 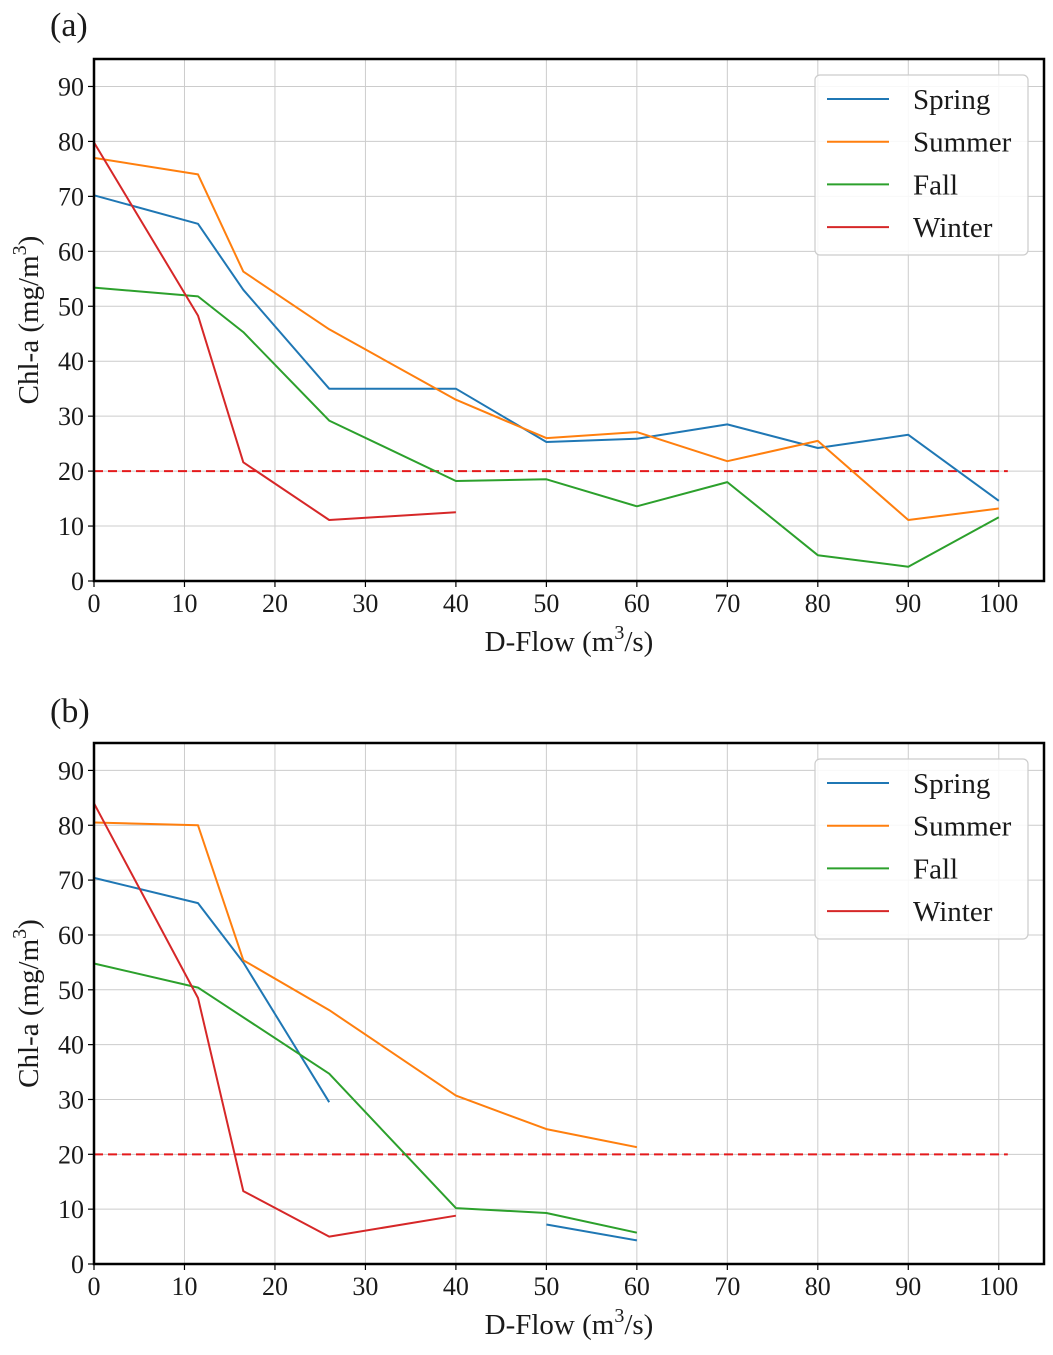 I want to click on series-line-fall, so click(x=365, y=1098).